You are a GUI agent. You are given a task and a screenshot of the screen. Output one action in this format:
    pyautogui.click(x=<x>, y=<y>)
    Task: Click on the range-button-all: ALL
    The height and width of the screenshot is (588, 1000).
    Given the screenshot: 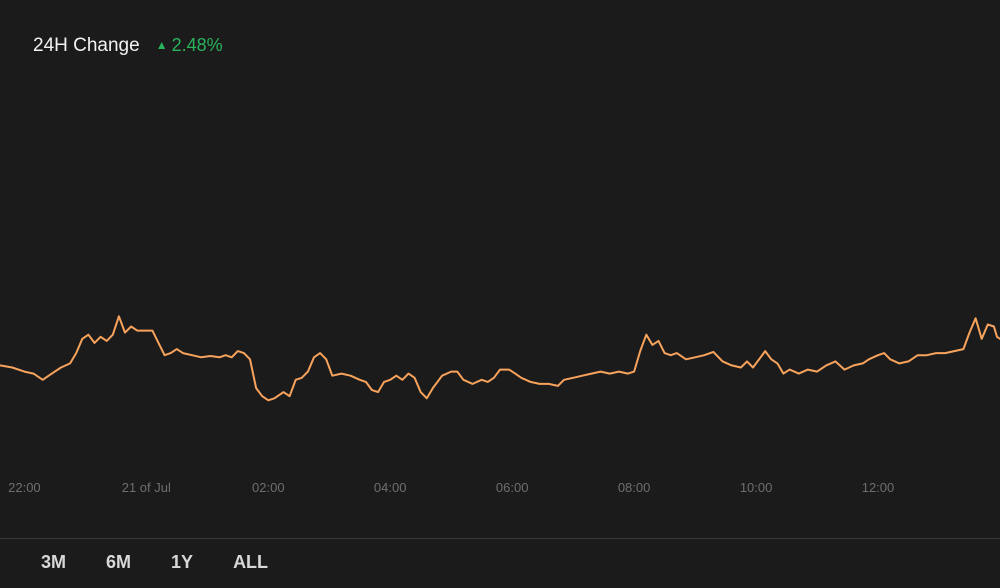 What is the action you would take?
    pyautogui.click(x=251, y=562)
    